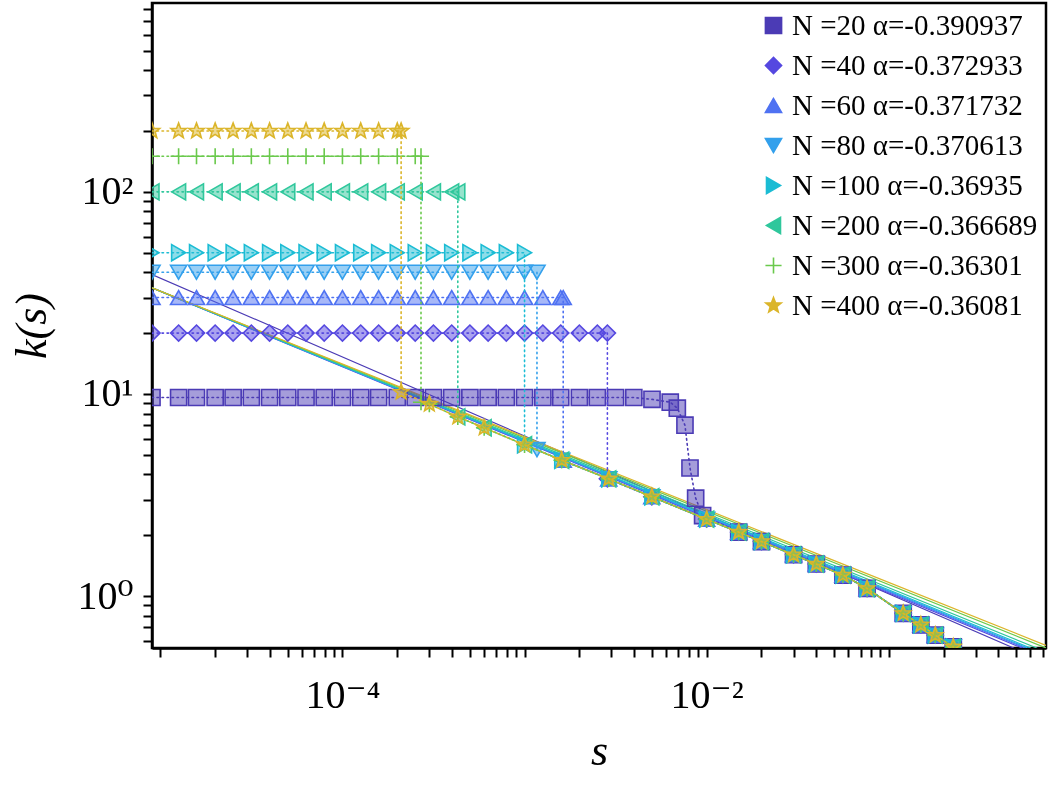  What do you see at coordinates (907, 184) in the screenshot?
I see `legend-label: N =100 α=-0.36935` at bounding box center [907, 184].